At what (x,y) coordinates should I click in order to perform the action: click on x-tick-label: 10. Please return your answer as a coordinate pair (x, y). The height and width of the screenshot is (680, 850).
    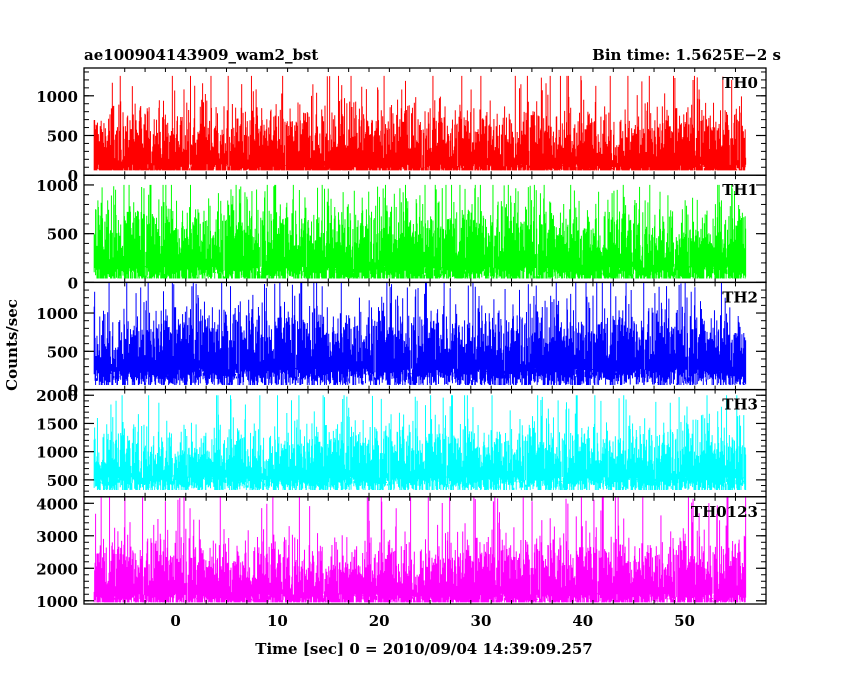
    Looking at the image, I should click on (277, 621).